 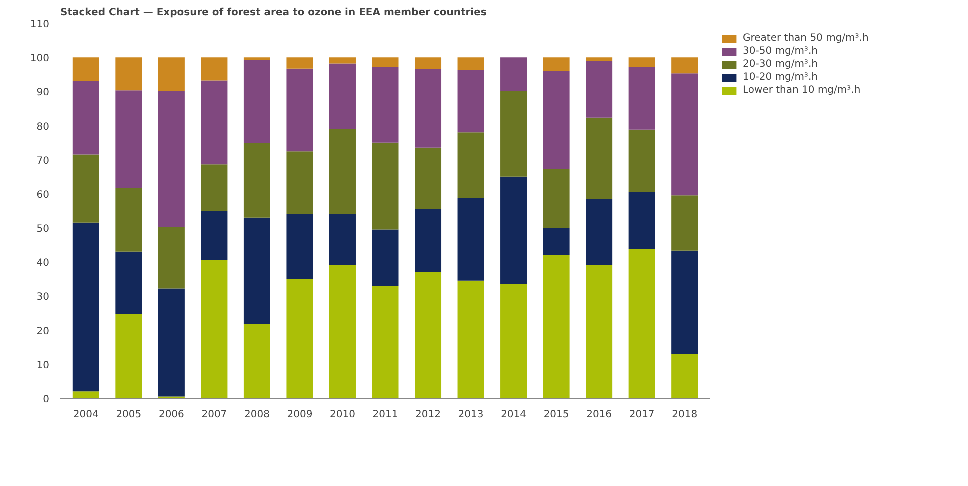 I want to click on x-tick-label: 2005, so click(x=129, y=415).